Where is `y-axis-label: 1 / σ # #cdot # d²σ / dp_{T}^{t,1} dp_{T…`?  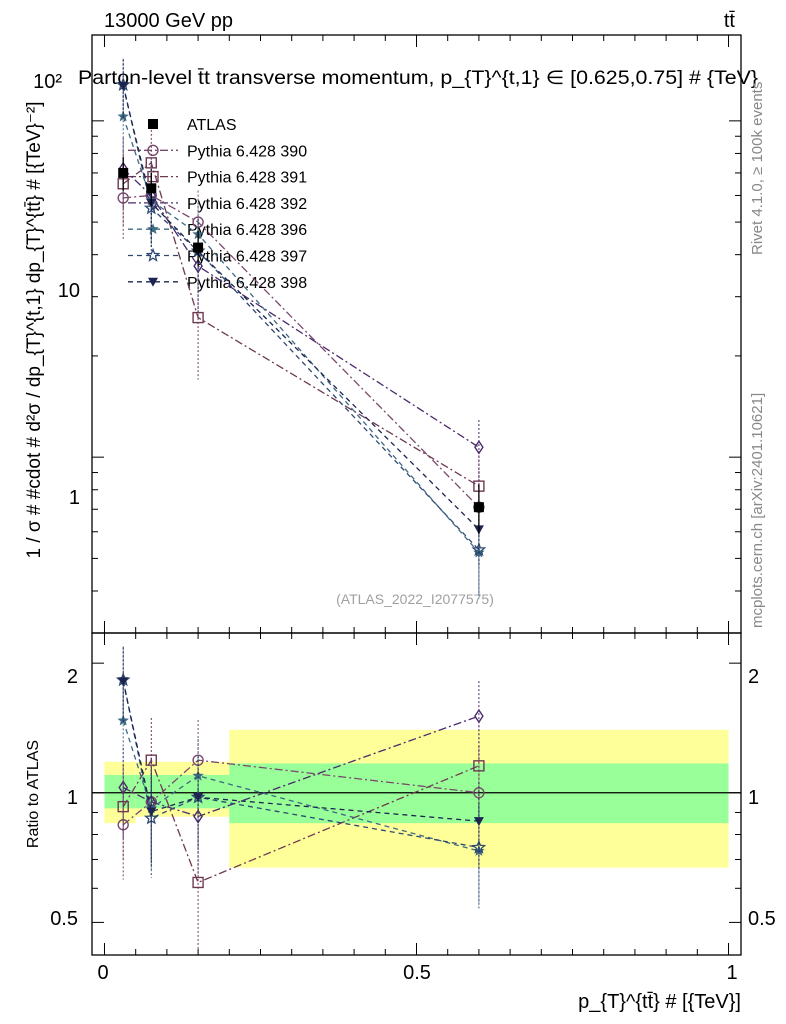
y-axis-label: 1 / σ # #cdot # d²σ / dp_{T}^{t,1} dp_{T… is located at coordinates (34, 330).